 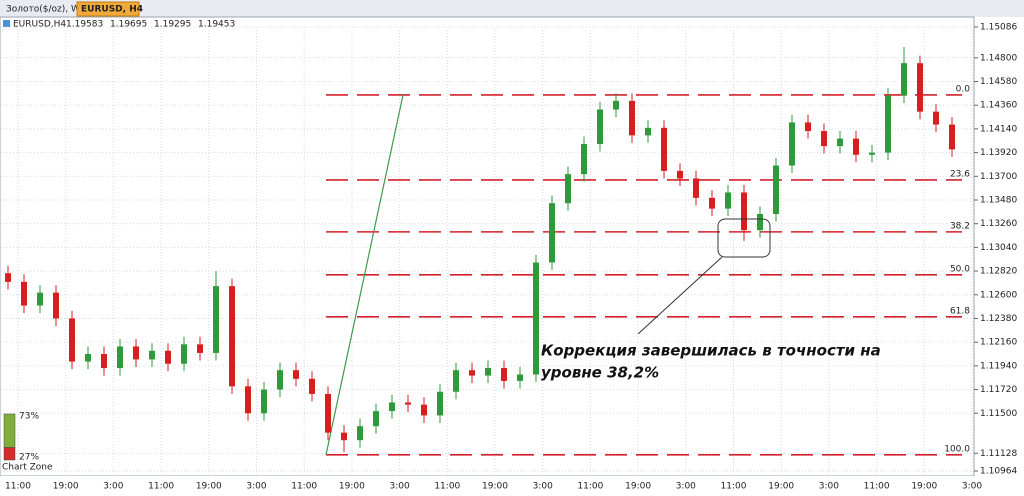 What do you see at coordinates (998, 343) in the screenshot?
I see `y-tick-label: 1.12160` at bounding box center [998, 343].